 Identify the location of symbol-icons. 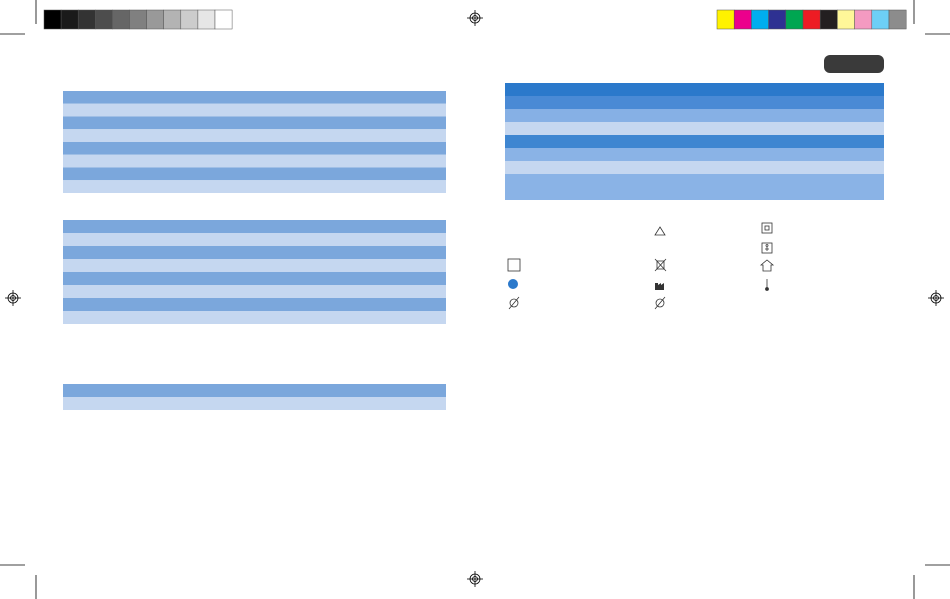
(641, 266).